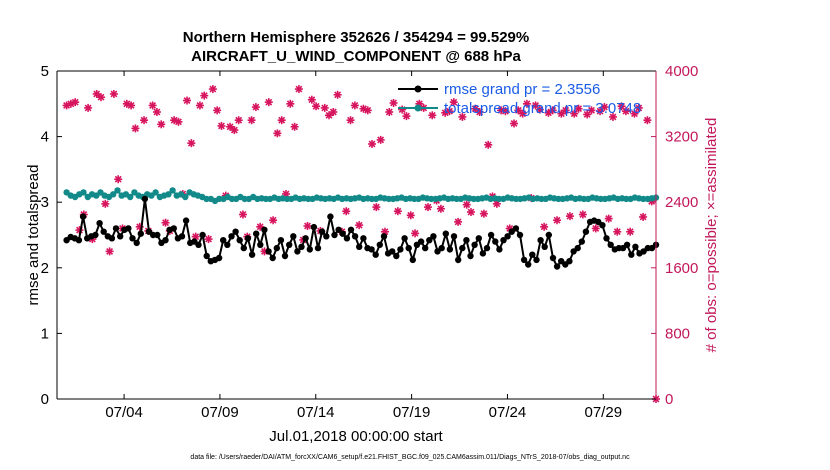 This screenshot has width=830, height=470. Describe the element at coordinates (356, 436) in the screenshot. I see `x-axis-label: Jul.01,2018 00:00:00 start` at that location.